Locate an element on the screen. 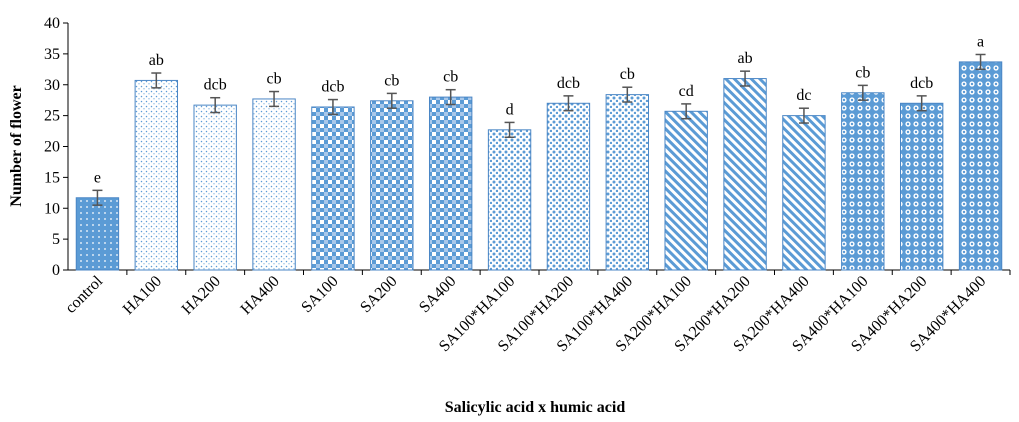 This screenshot has width=1019, height=422. y-tick-label: 40 is located at coordinates (52, 23).